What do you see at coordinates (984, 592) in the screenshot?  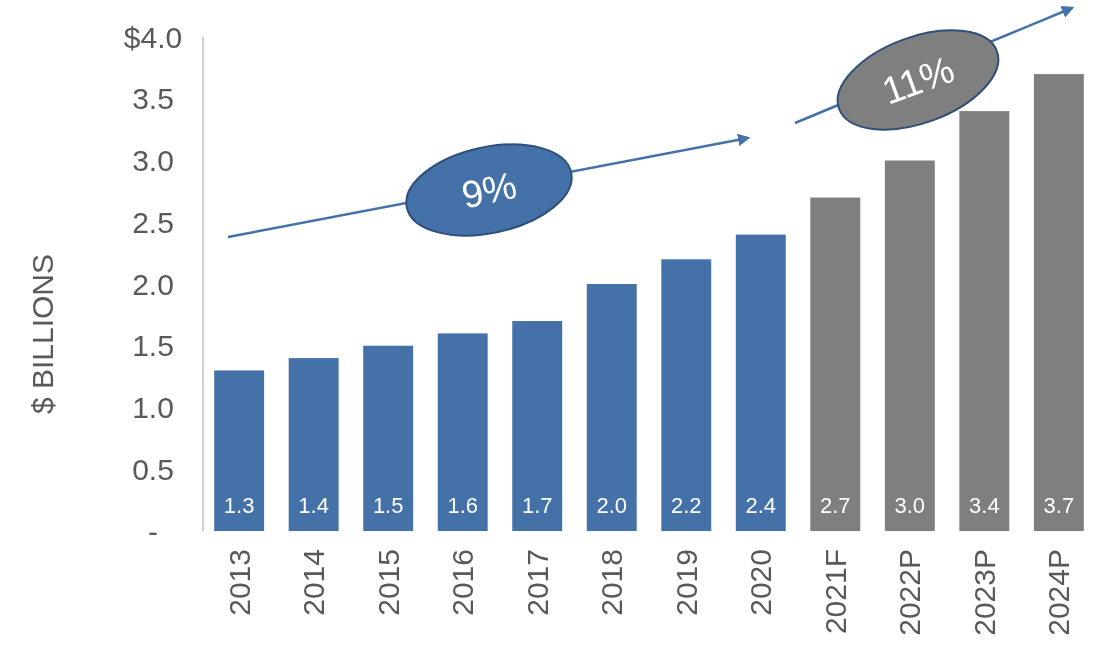 I see `x-tick-label: 2023P` at bounding box center [984, 592].